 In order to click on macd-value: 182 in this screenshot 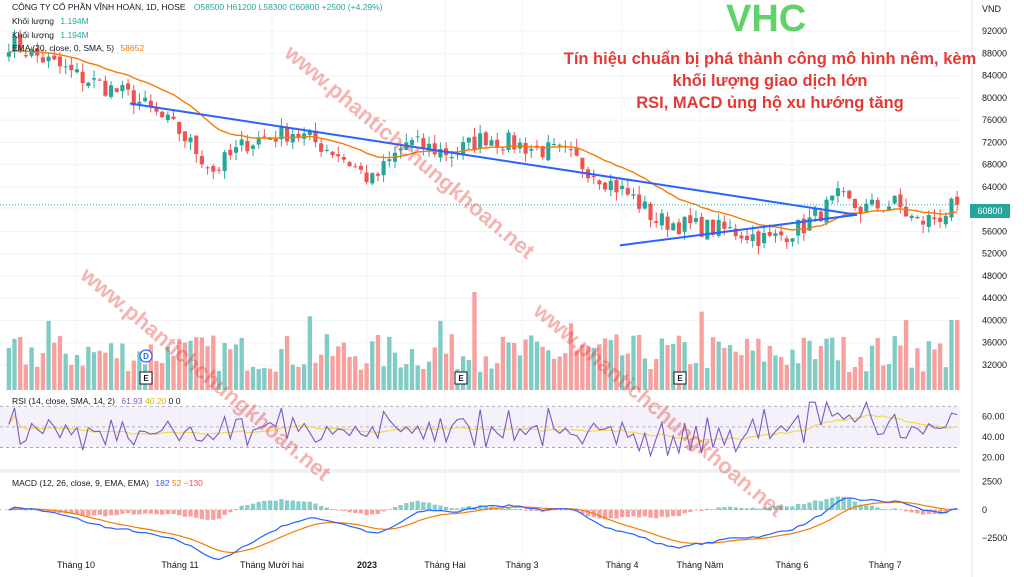, I will do `click(162, 483)`.